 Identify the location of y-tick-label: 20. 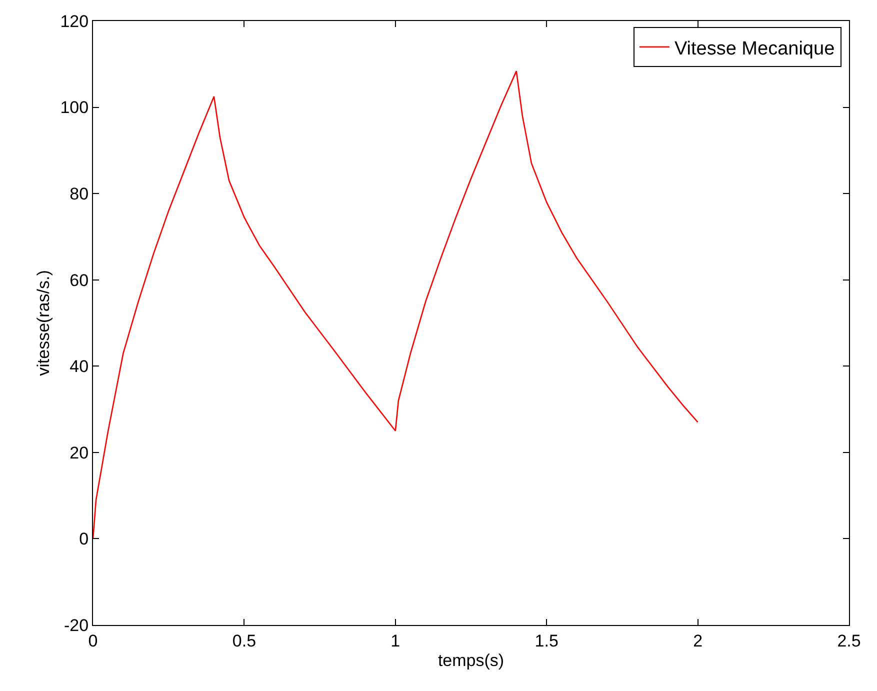
(79, 452).